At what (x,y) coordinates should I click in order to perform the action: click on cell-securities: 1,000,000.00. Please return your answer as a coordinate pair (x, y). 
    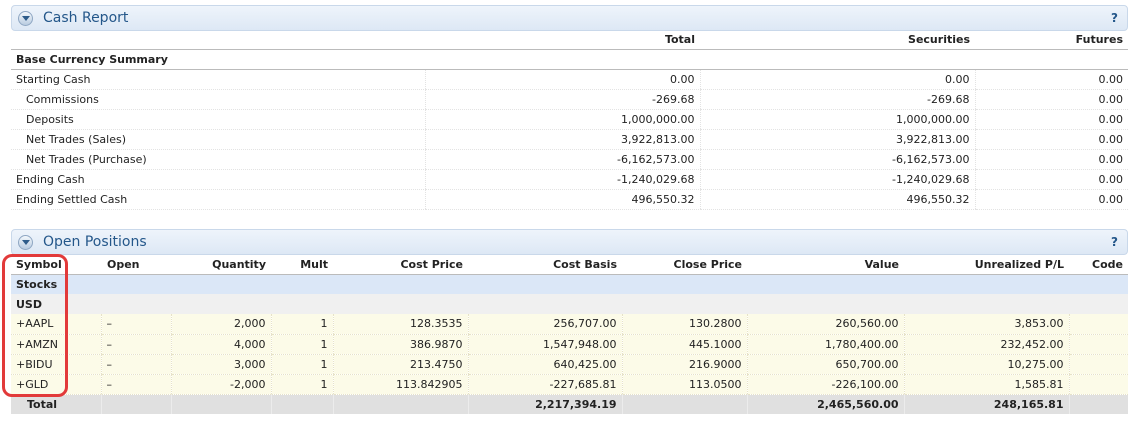
    Looking at the image, I should click on (837, 119).